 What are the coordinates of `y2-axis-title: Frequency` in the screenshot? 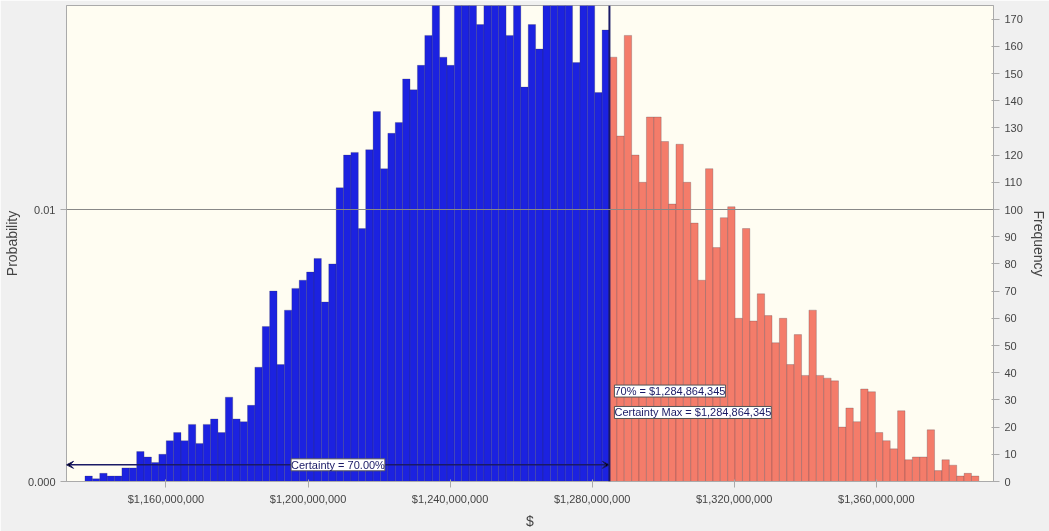 It's located at (1038, 243).